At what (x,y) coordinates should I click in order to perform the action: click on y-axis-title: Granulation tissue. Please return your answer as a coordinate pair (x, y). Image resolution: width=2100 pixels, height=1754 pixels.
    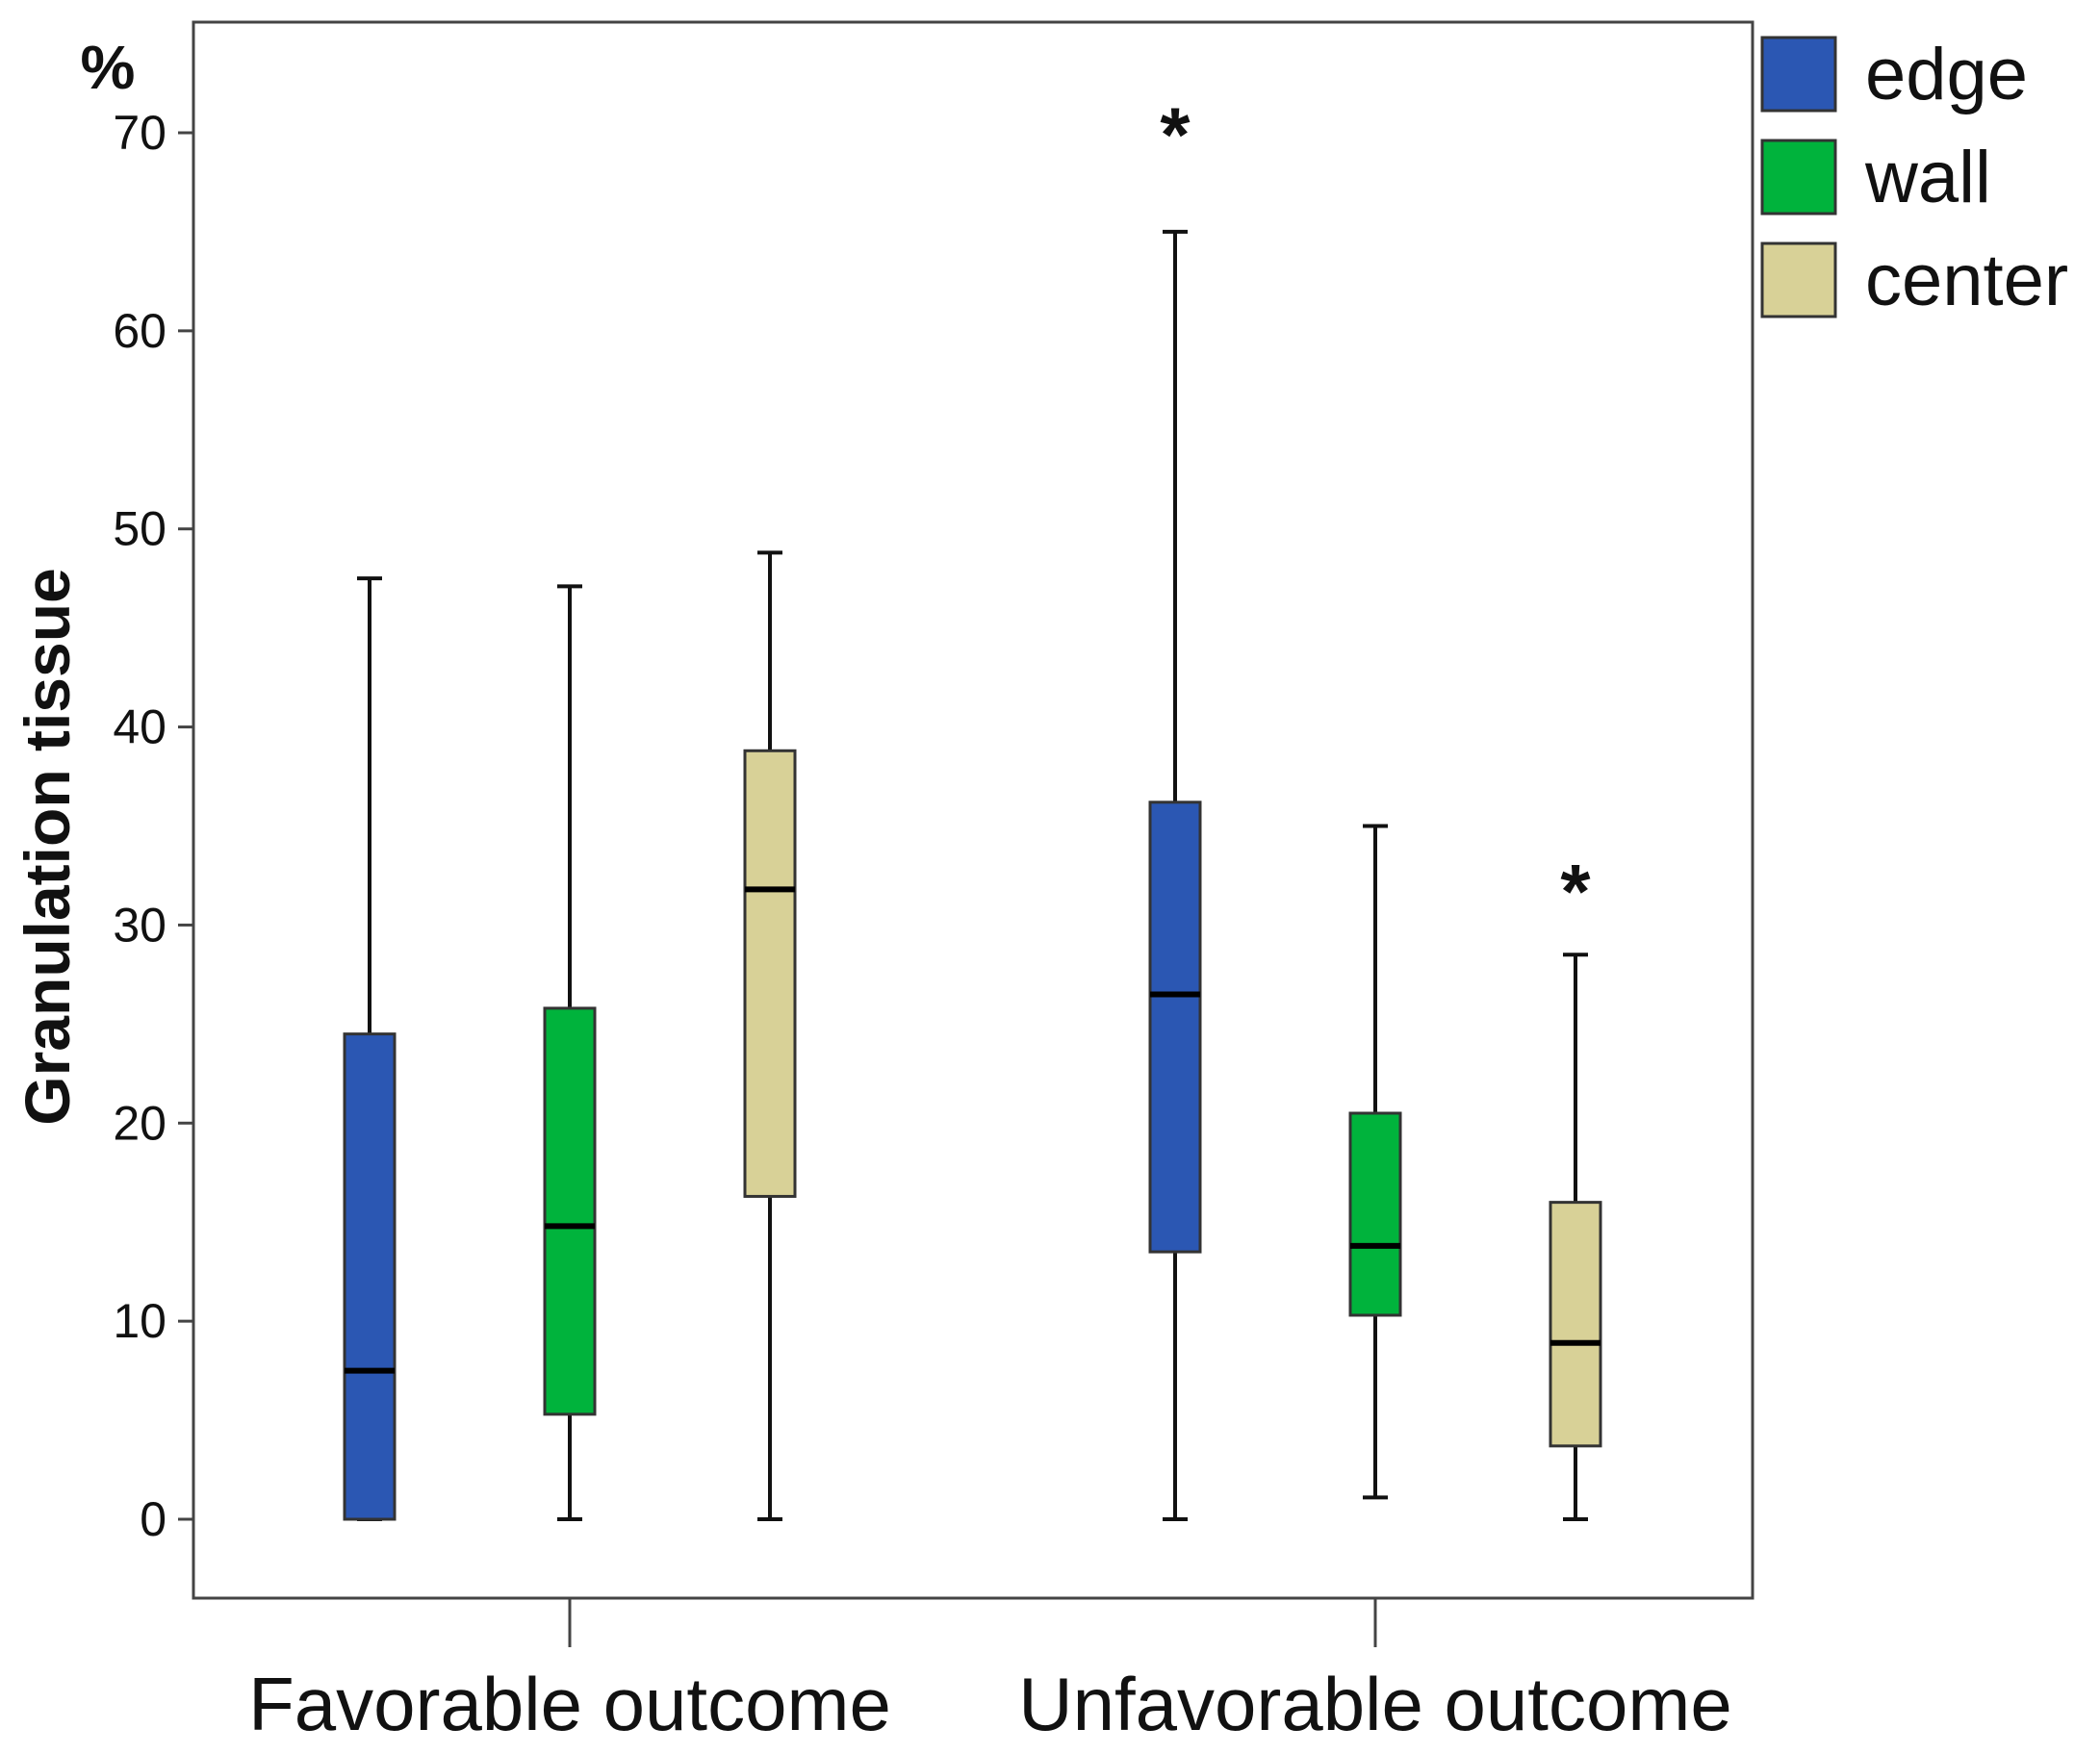
    Looking at the image, I should click on (47, 846).